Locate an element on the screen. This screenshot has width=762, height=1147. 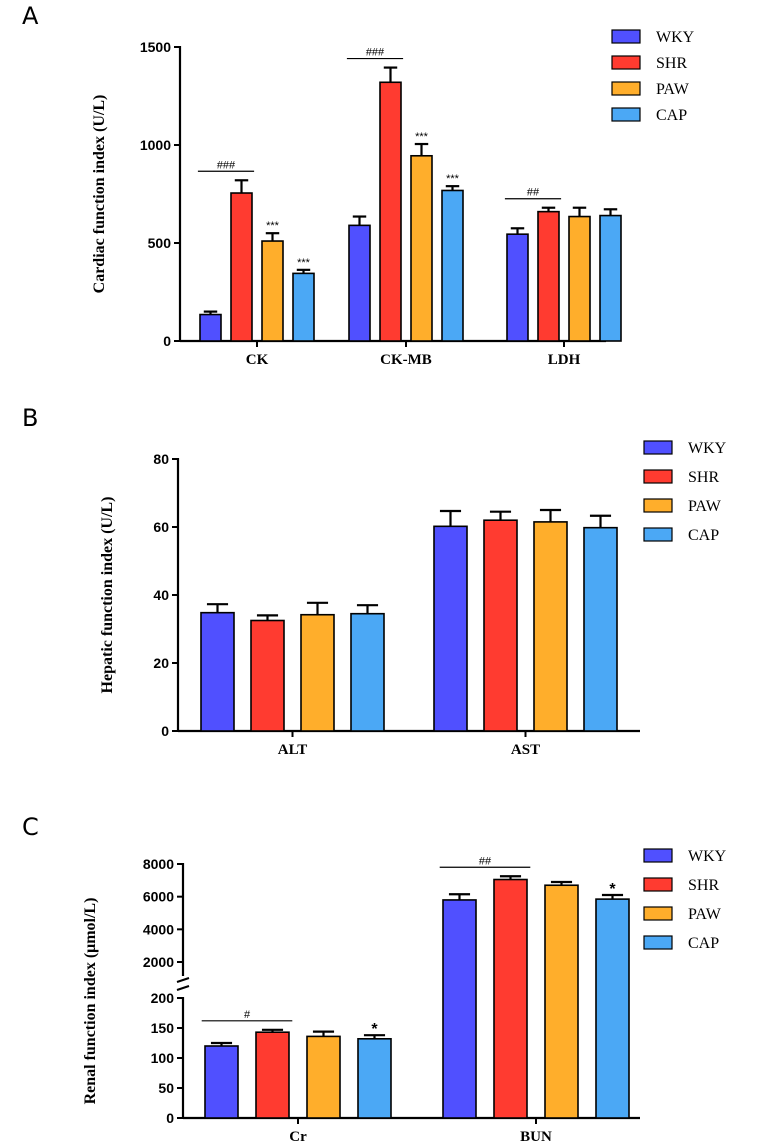
bar-shr-bun is located at coordinates (510, 998).